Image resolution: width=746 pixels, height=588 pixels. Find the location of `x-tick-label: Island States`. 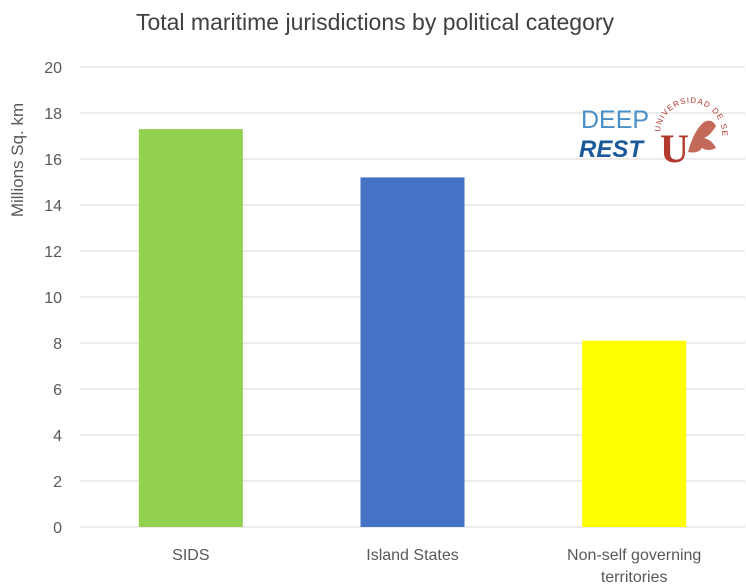

x-tick-label: Island States is located at coordinates (412, 555).